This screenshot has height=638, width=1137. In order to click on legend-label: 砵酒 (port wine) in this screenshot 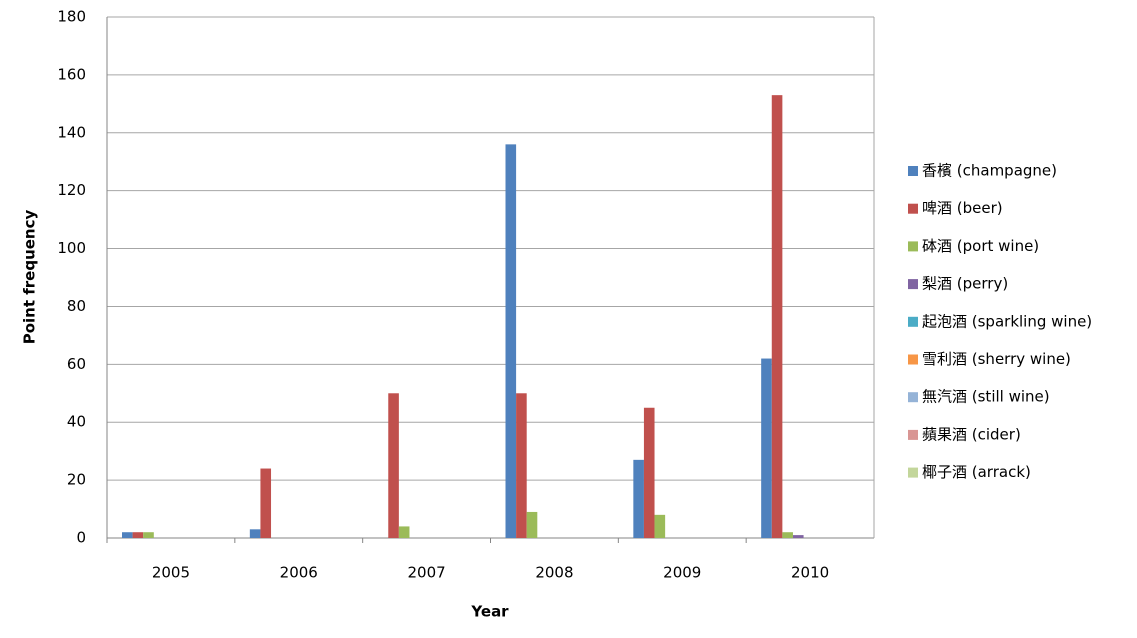, I will do `click(980, 246)`.